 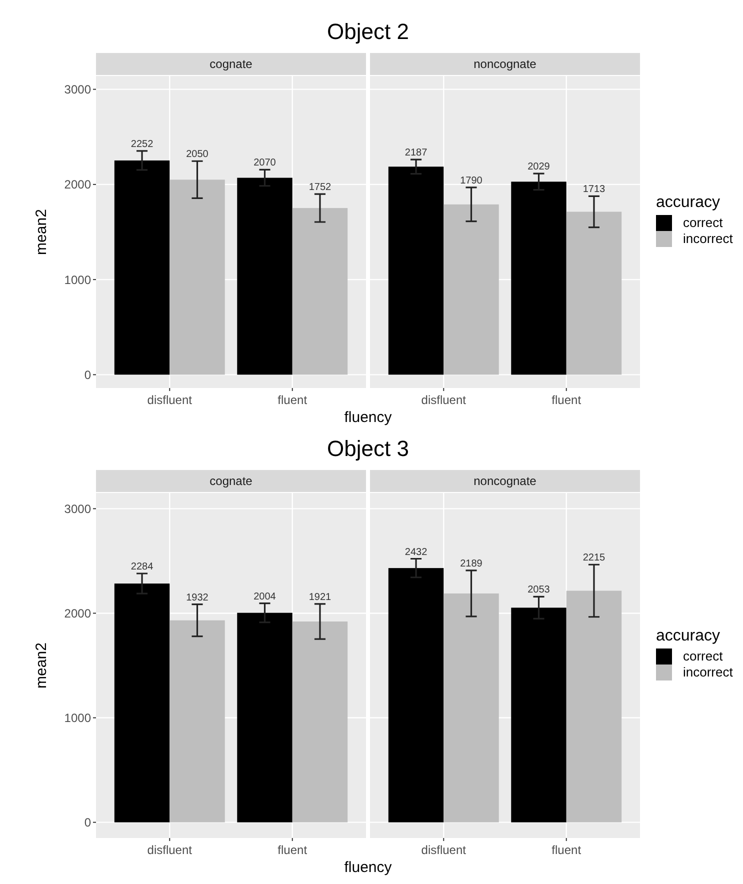 I want to click on data-label: 2187, so click(x=416, y=153).